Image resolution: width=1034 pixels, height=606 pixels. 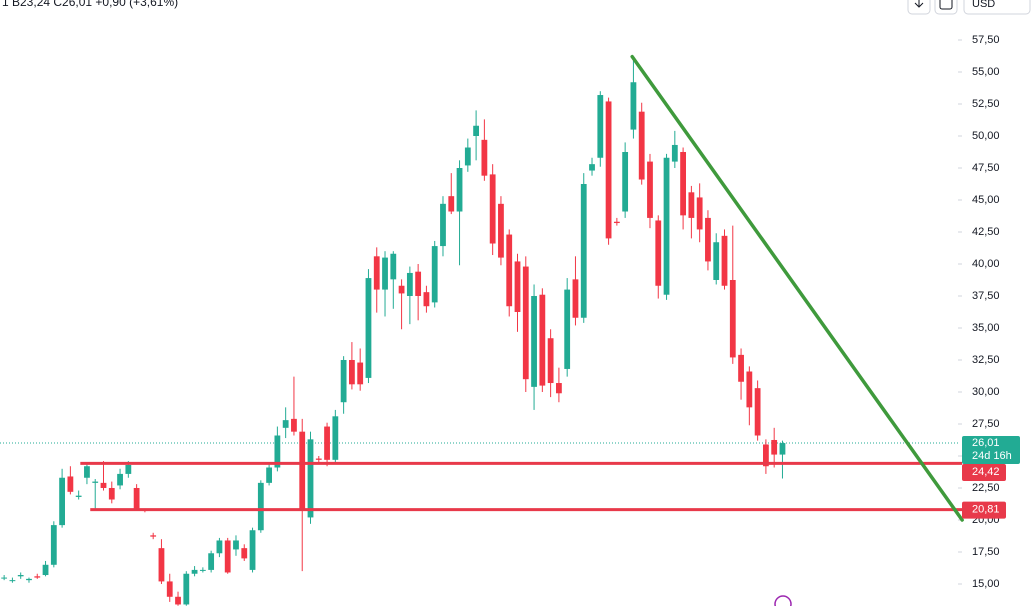 I want to click on last-price-tag, so click(x=991, y=450).